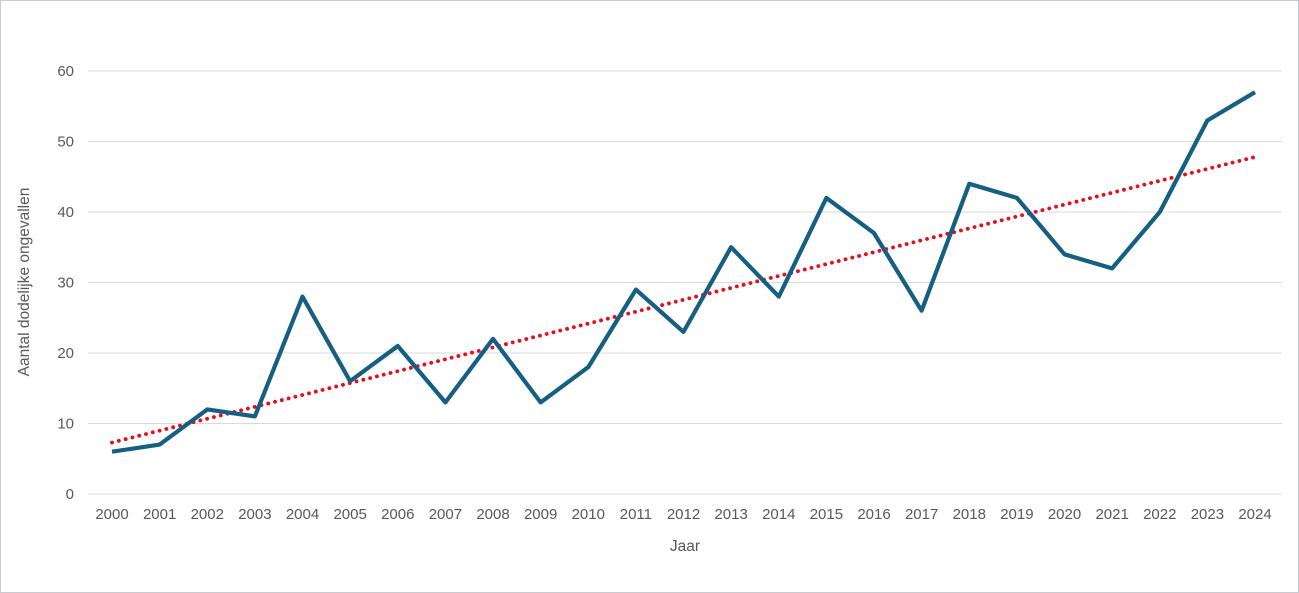 This screenshot has height=593, width=1299. I want to click on y-tick-label: 30, so click(65, 283).